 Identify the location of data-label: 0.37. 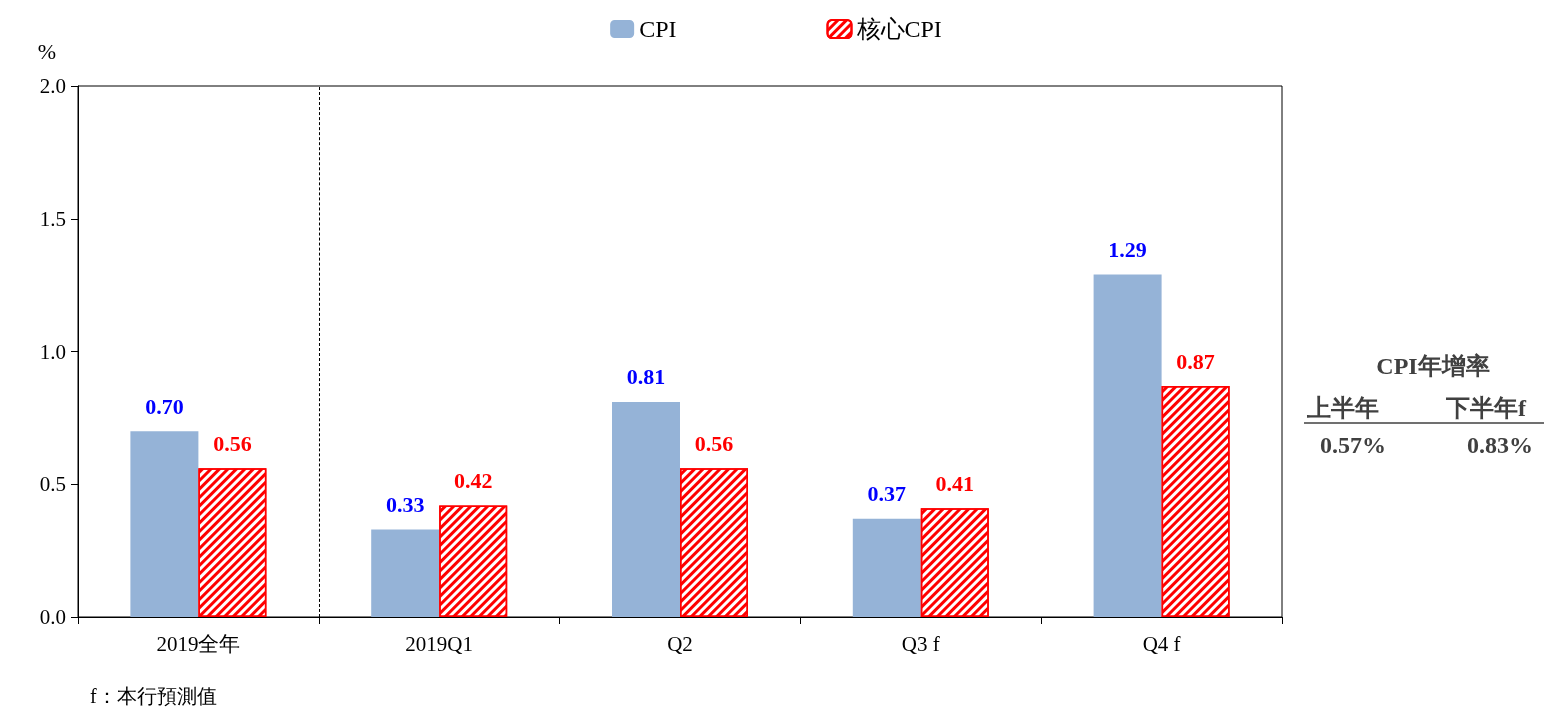
(887, 494).